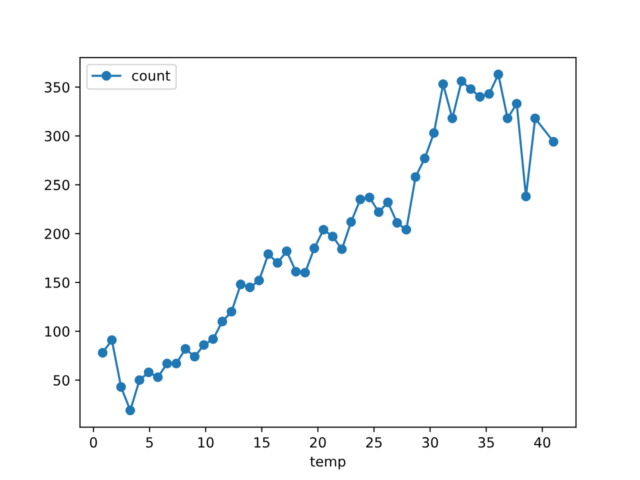 The image size is (640, 480). Describe the element at coordinates (328, 463) in the screenshot. I see `x-axis-title: temp` at that location.